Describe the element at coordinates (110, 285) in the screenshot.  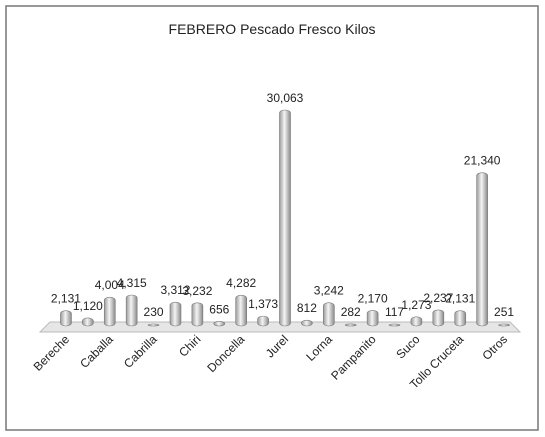
I see `data-label: 4,004` at that location.